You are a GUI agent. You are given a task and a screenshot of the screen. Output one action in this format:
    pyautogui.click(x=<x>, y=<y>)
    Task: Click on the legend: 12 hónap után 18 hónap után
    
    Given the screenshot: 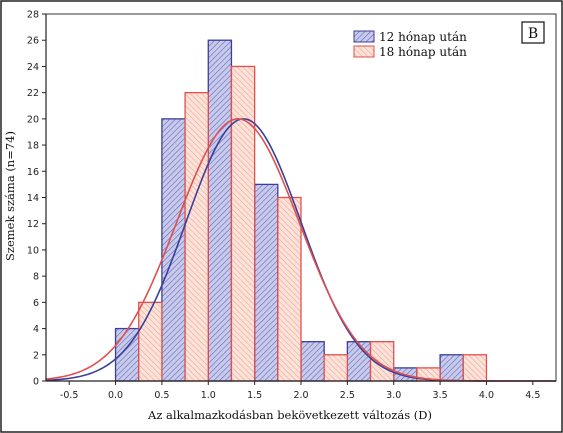 What is the action you would take?
    pyautogui.click(x=410, y=44)
    